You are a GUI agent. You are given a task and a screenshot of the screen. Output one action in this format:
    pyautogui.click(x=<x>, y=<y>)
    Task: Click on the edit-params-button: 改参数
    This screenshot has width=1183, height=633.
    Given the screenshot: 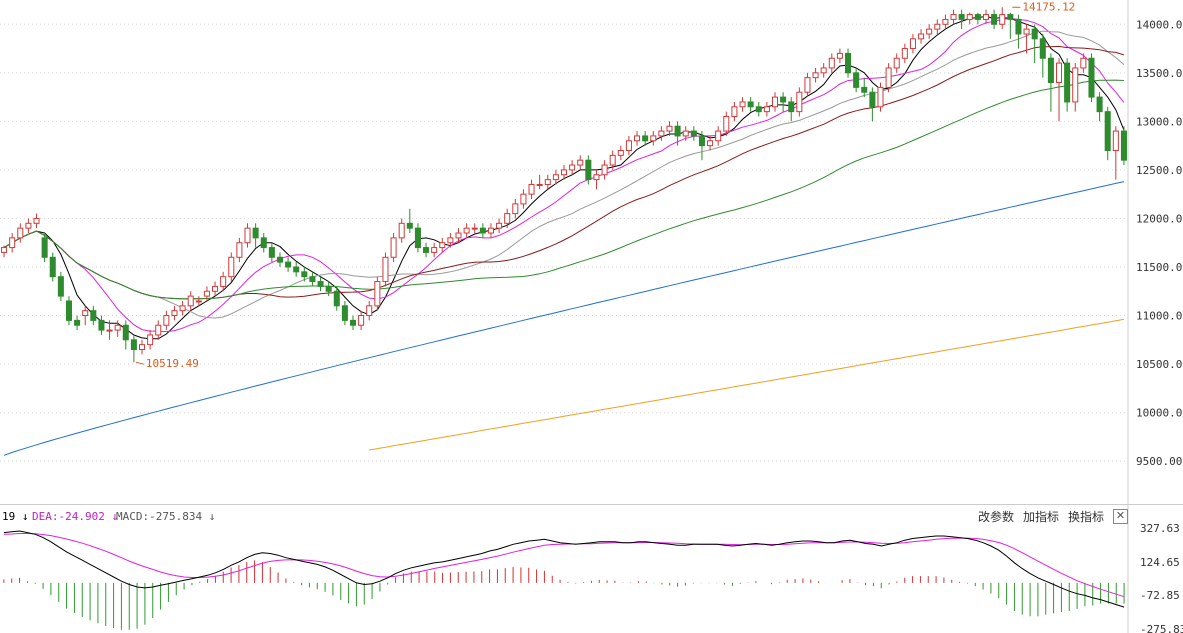 What is the action you would take?
    pyautogui.click(x=996, y=517)
    